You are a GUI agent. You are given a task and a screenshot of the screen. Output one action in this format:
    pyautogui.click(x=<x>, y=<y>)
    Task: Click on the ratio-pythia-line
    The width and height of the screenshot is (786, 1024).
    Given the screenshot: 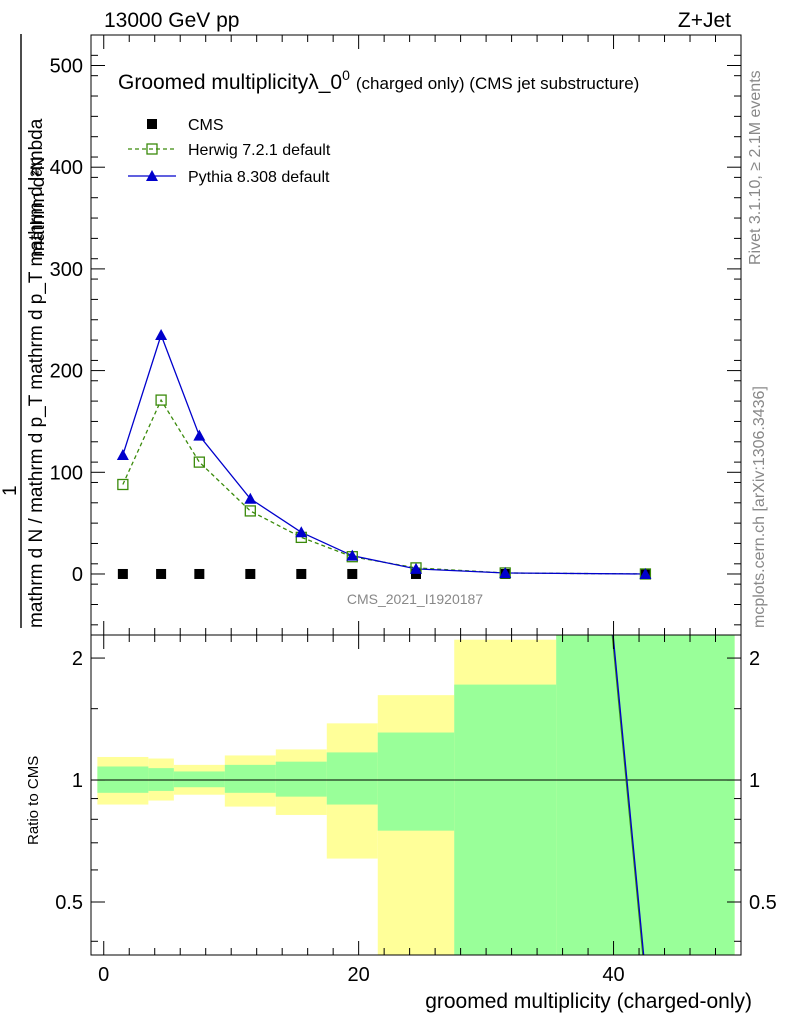 What is the action you would take?
    pyautogui.click(x=628, y=795)
    